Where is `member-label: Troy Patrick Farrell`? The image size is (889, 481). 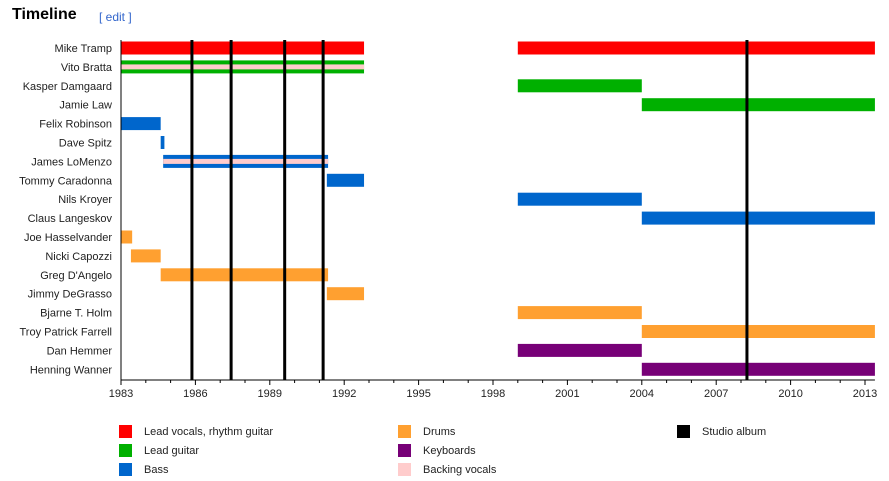
member-label: Troy Patrick Farrell is located at coordinates (66, 333).